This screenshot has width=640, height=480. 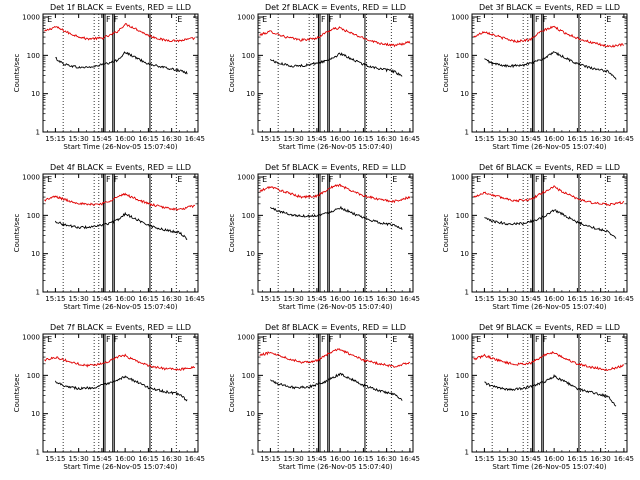 What do you see at coordinates (270, 139) in the screenshot?
I see `x-tick-label: 15:15` at bounding box center [270, 139].